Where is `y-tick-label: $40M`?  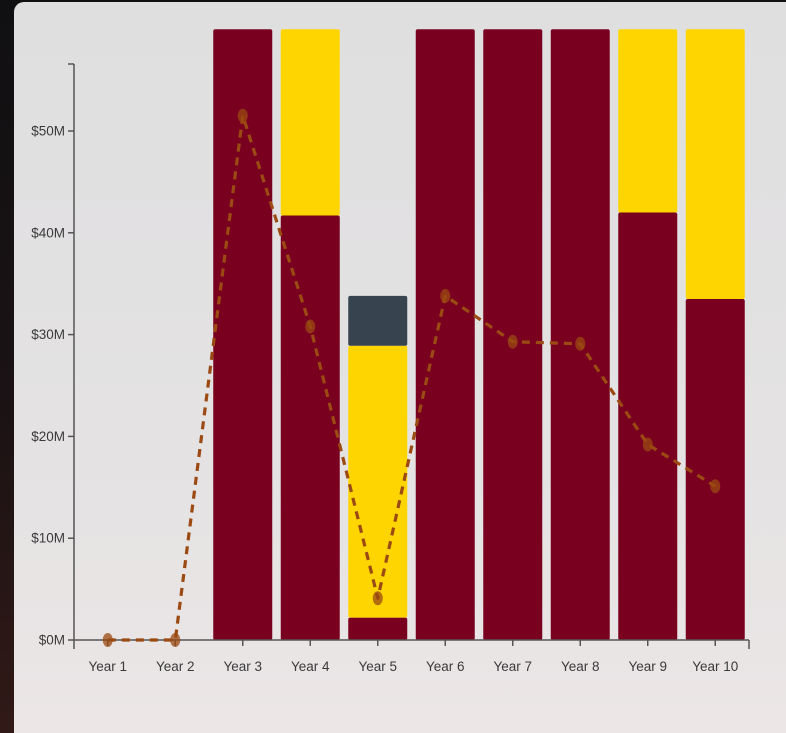 y-tick-label: $40M is located at coordinates (48, 232).